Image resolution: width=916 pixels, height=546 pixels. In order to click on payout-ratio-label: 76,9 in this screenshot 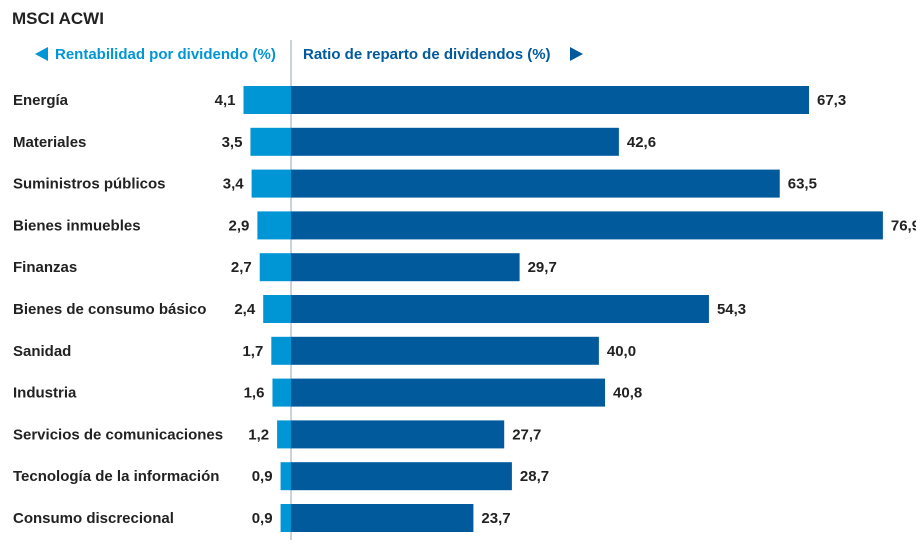, I will do `click(903, 225)`.